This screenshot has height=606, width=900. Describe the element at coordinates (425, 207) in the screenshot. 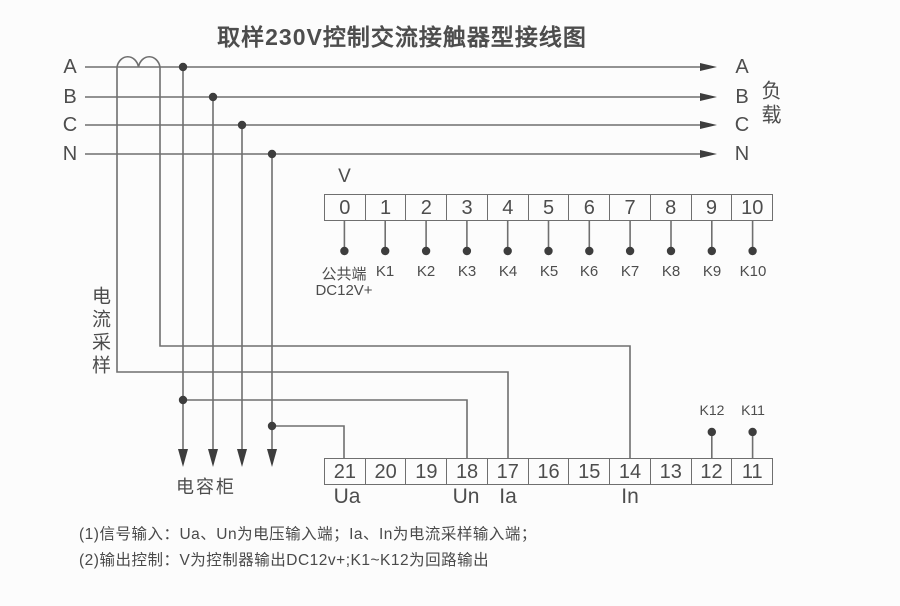

I see `terminal-cell: 2` at that location.